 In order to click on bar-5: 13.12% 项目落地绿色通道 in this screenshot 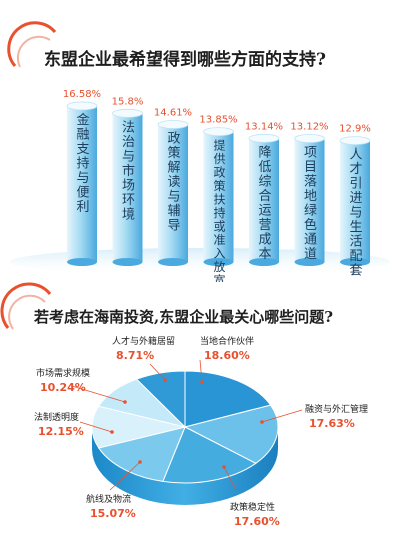, I will do `click(309, 194)`.